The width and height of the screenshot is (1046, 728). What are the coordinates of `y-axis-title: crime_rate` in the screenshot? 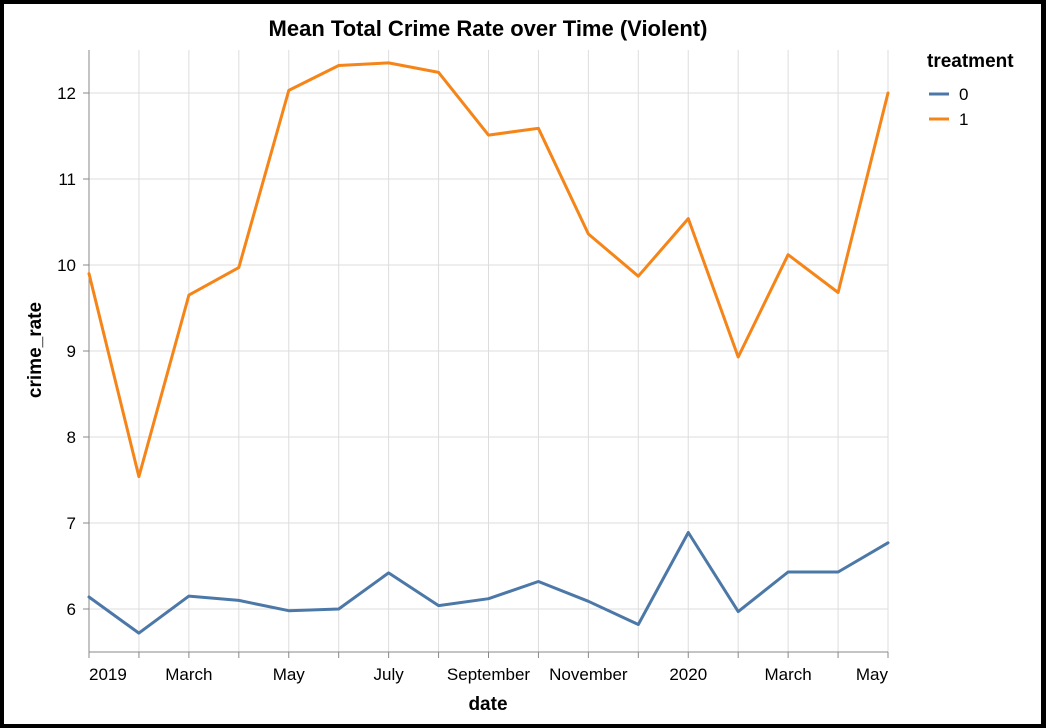 It's located at (35, 350).